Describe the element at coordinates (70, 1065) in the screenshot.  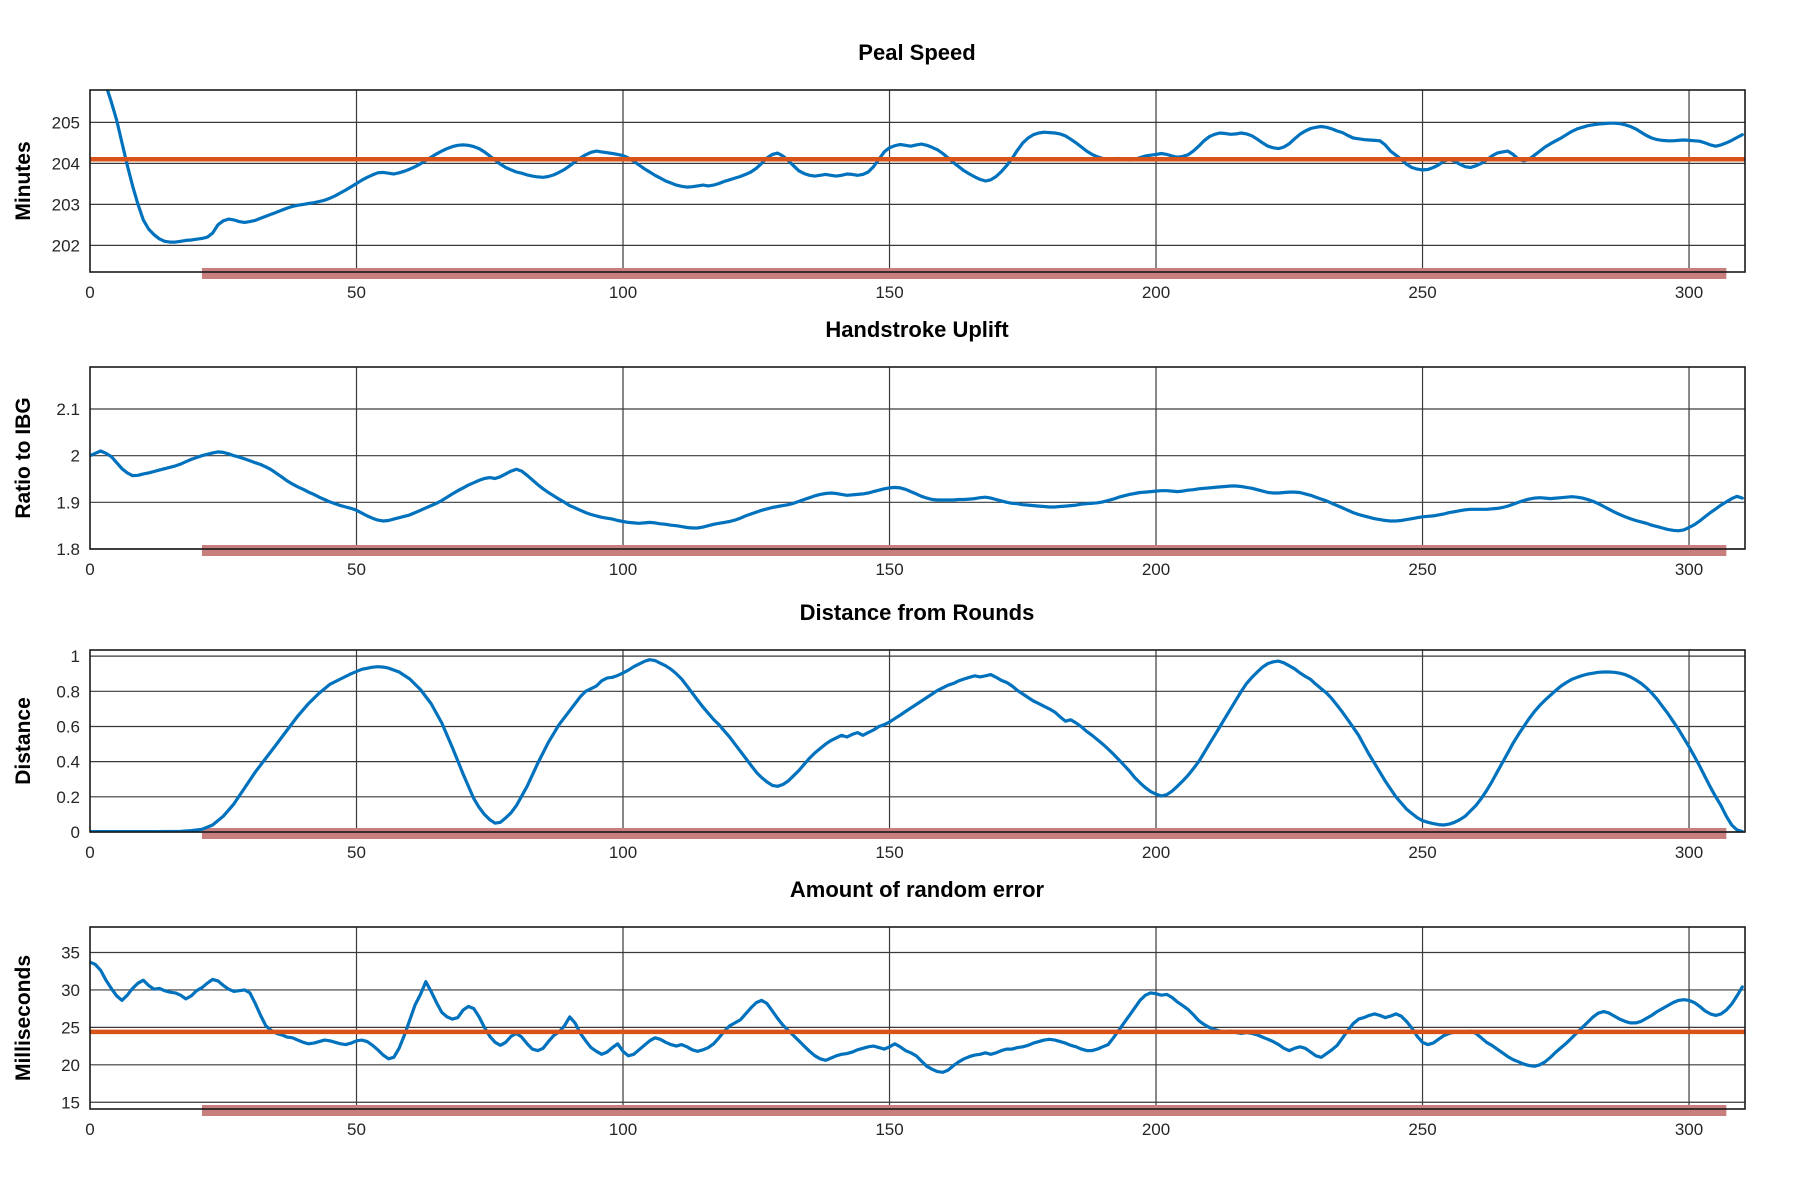
I see `y-tick-label: 20` at that location.